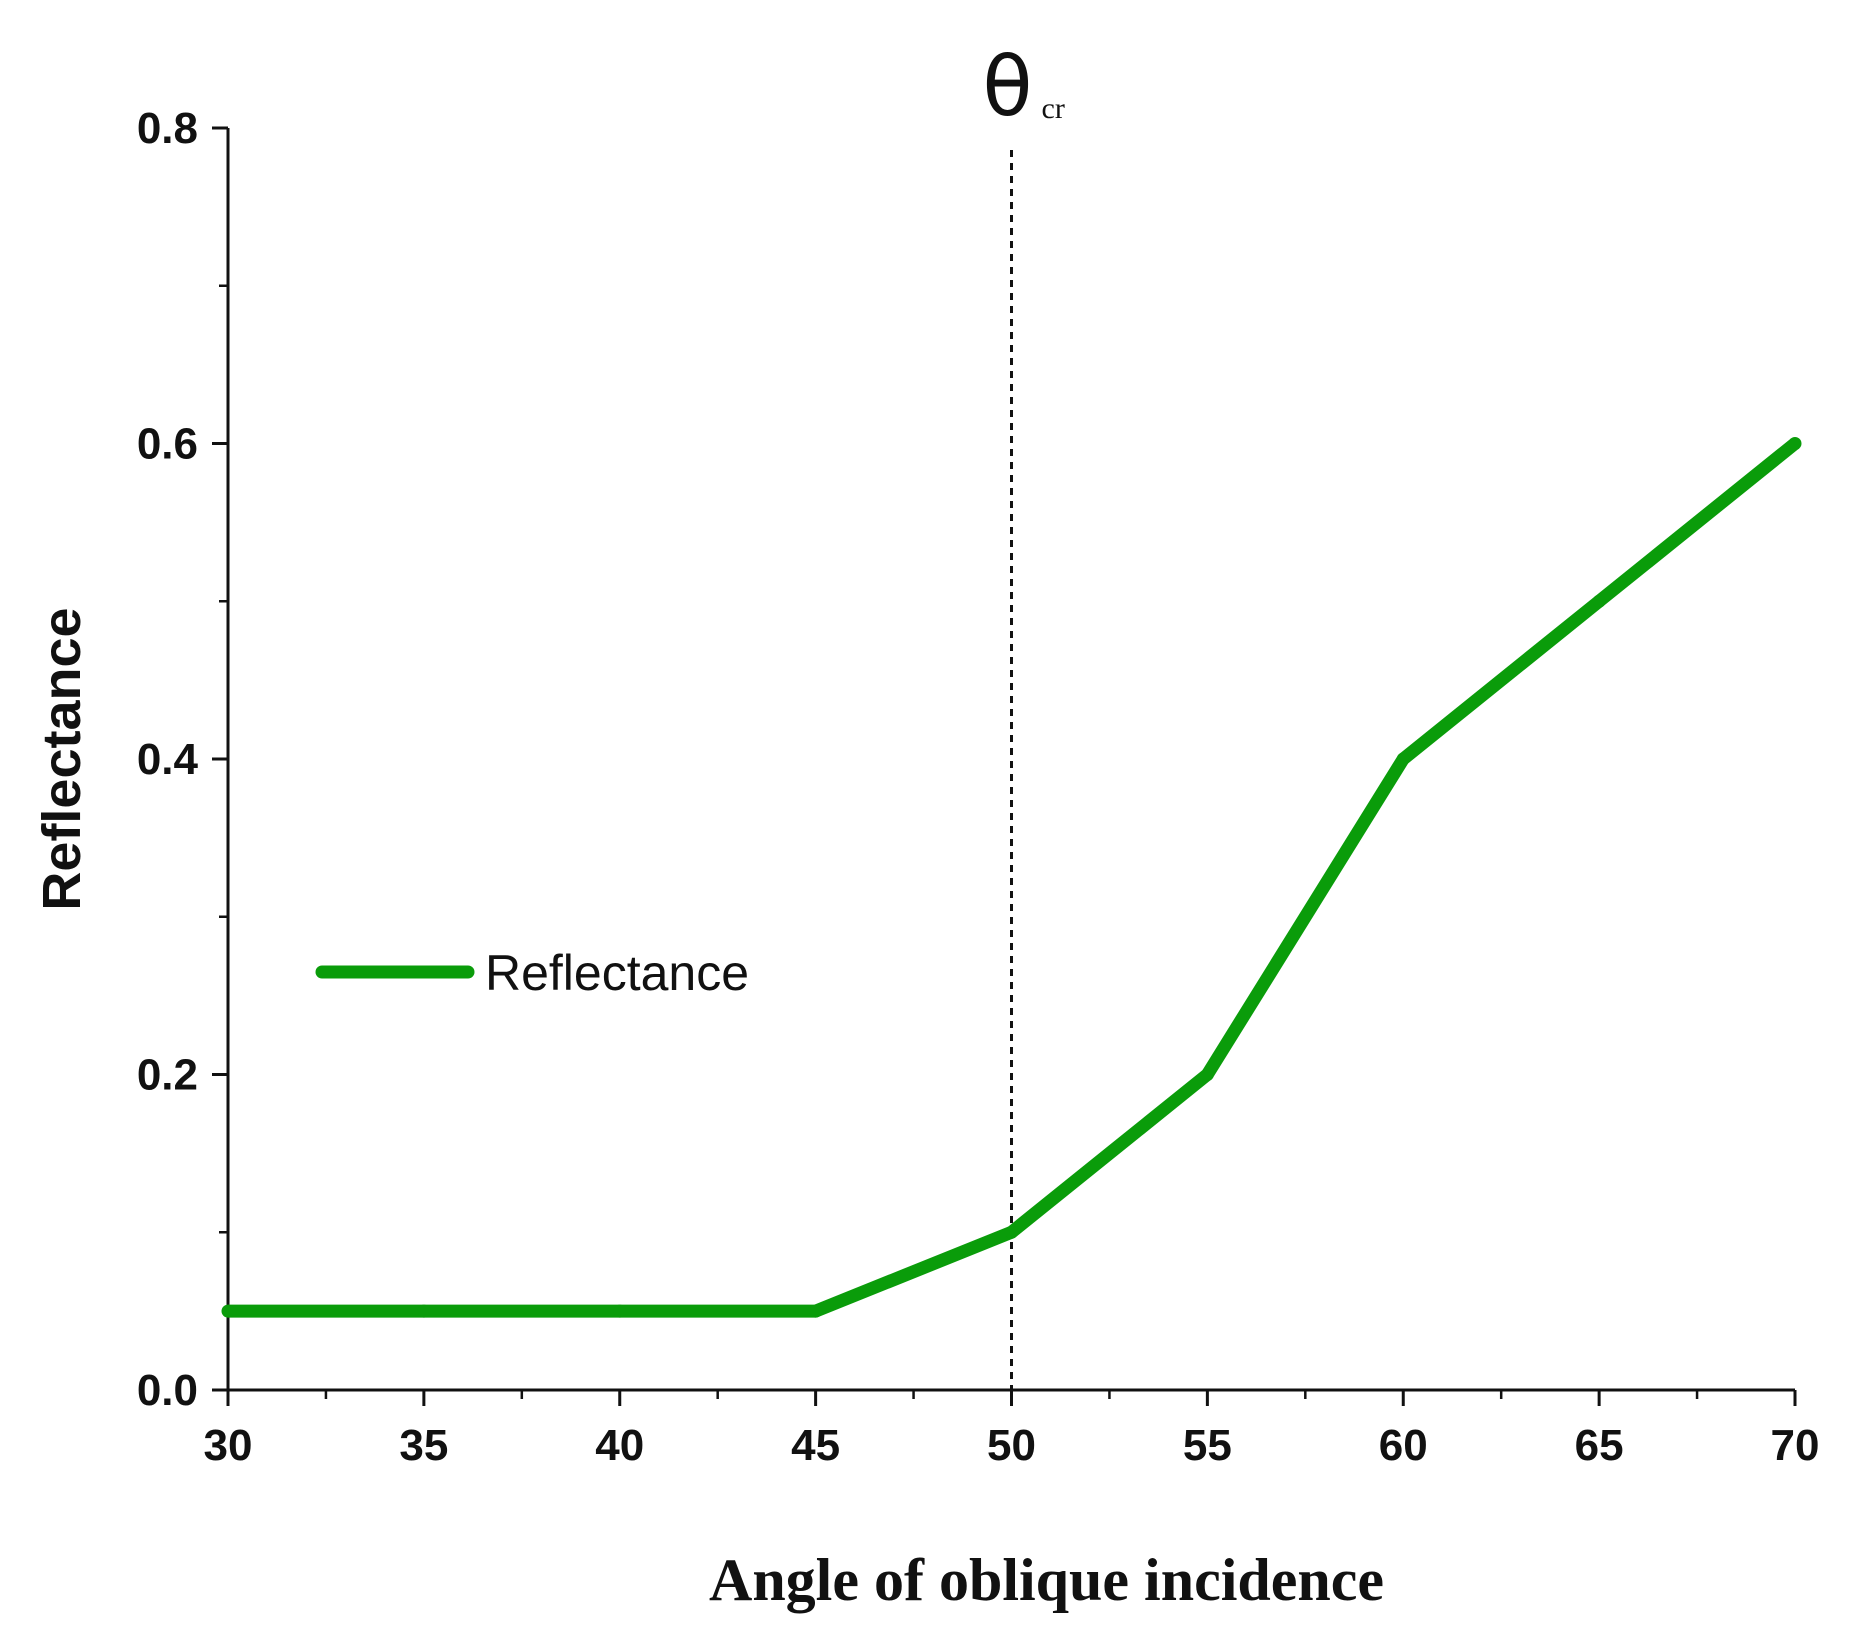 The width and height of the screenshot is (1855, 1626). Describe the element at coordinates (617, 973) in the screenshot. I see `legend-label: Reflectance` at that location.